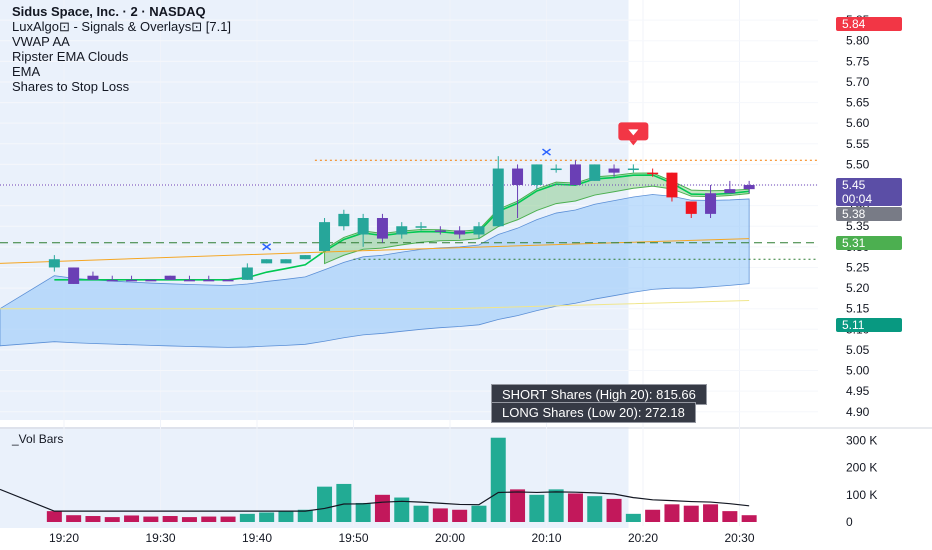 This screenshot has width=932, height=550. I want to click on x-marker-icon, so click(546, 152).